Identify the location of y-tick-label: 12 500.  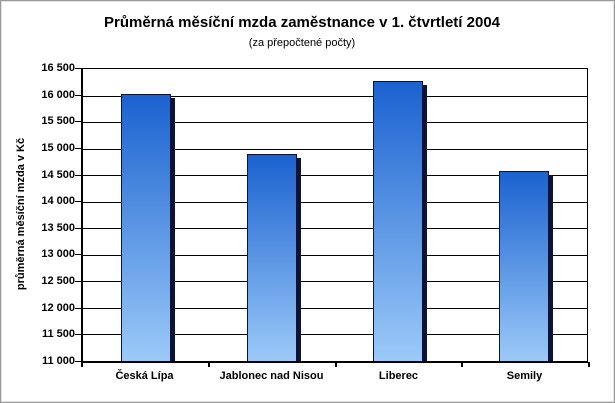
(58, 281).